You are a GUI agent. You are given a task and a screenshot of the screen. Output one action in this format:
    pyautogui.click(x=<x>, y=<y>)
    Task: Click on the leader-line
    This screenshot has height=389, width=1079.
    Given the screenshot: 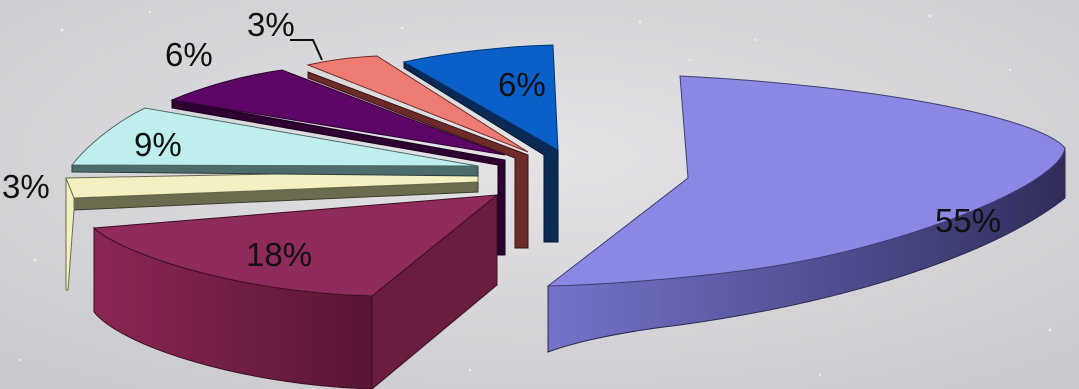 What is the action you would take?
    pyautogui.click(x=306, y=50)
    